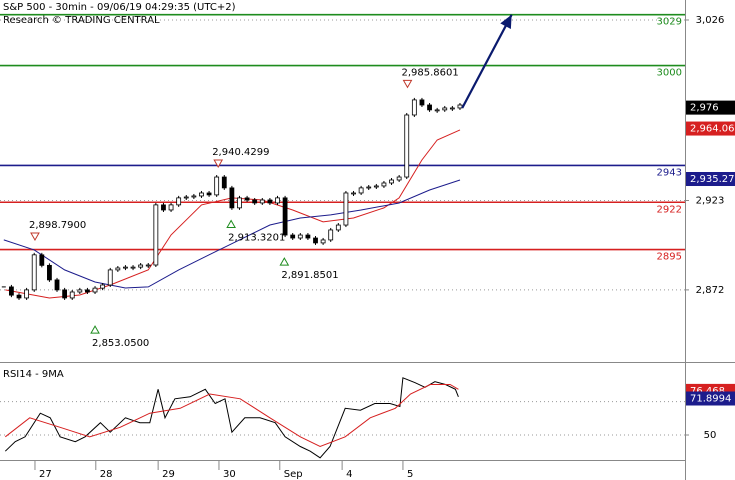 The height and width of the screenshot is (480, 735). I want to click on level-label: 3029, so click(669, 22).